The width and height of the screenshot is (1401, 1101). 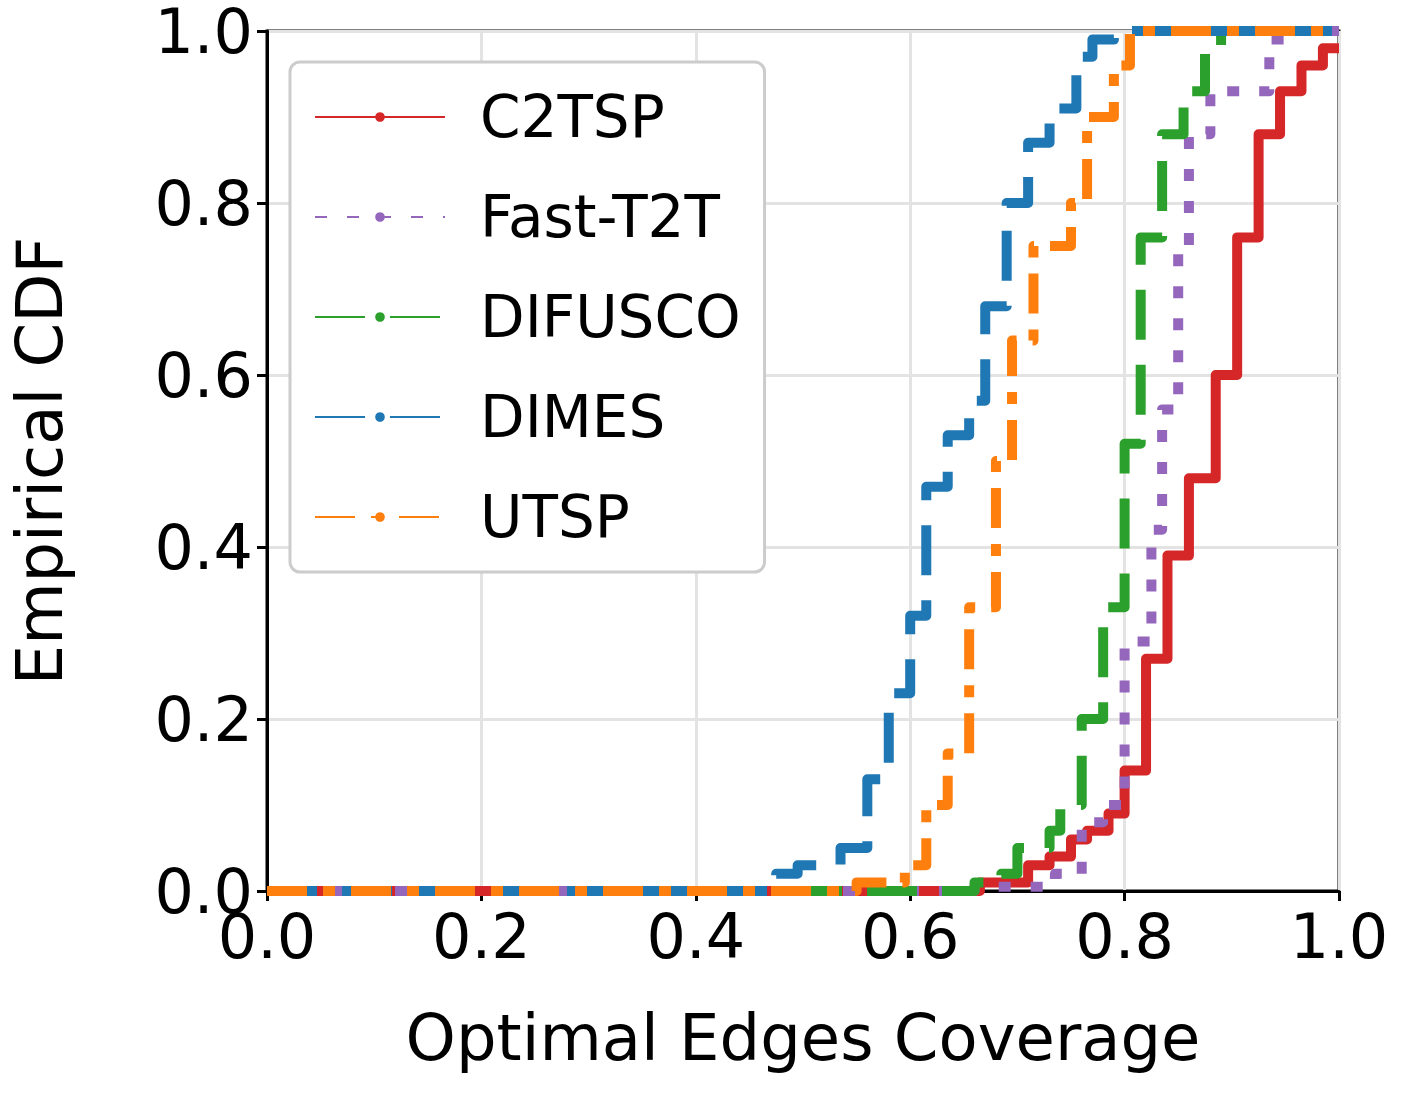 What do you see at coordinates (610, 317) in the screenshot?
I see `legend-label: DIFUSCO` at bounding box center [610, 317].